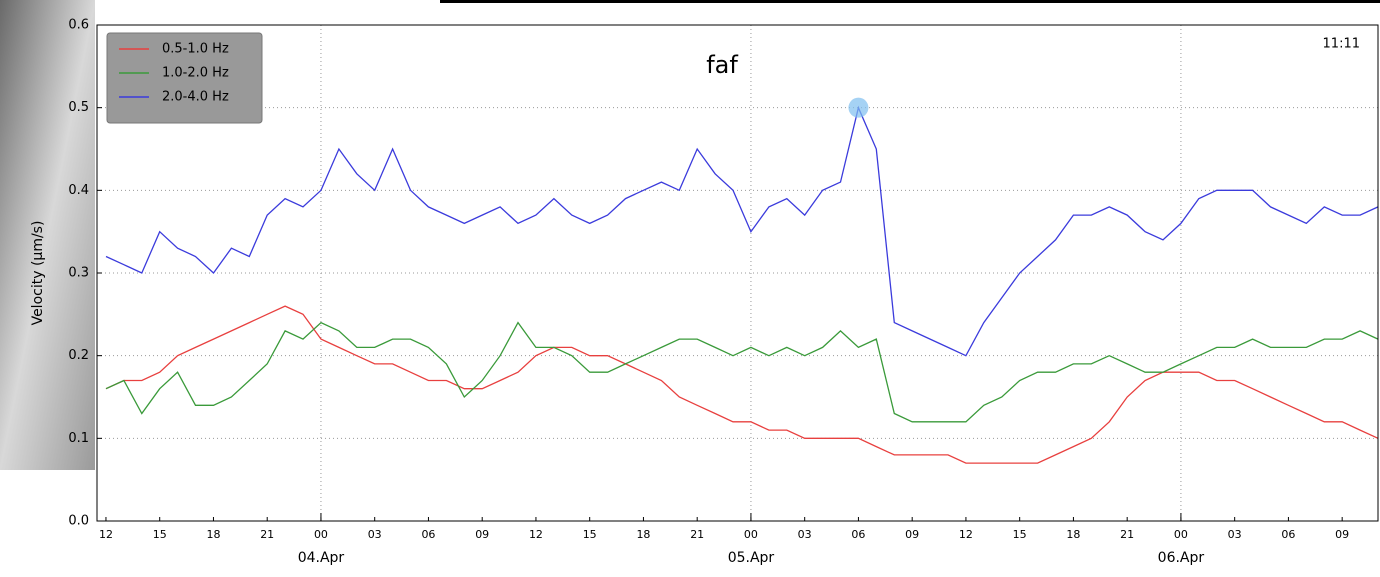  What do you see at coordinates (1181, 558) in the screenshot?
I see `day-tick-label: 06.Apr` at bounding box center [1181, 558].